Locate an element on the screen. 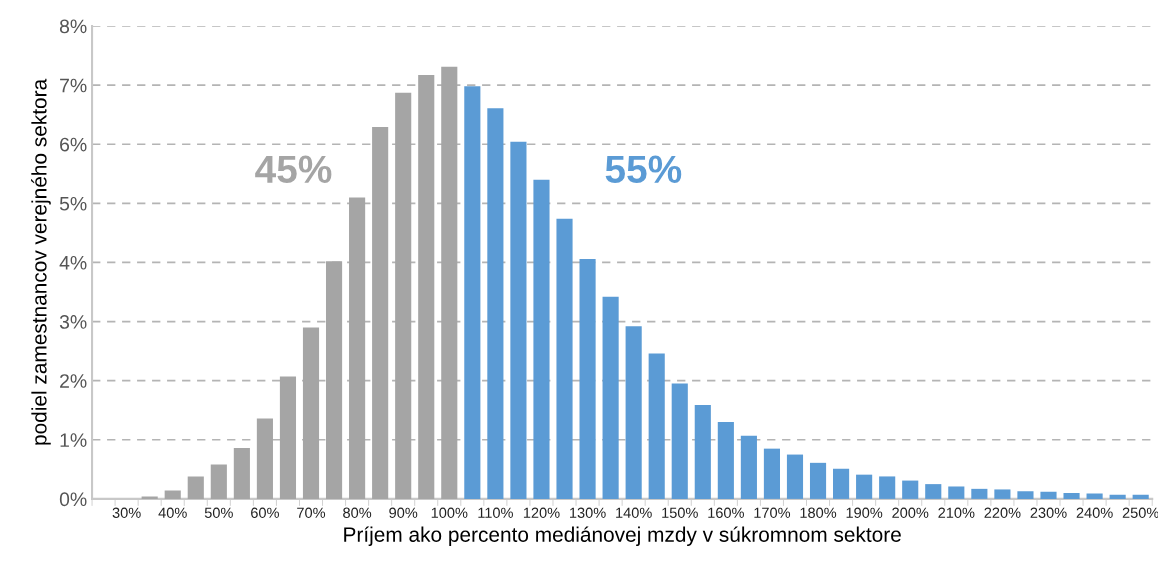 The height and width of the screenshot is (565, 1158). x-tick-label: 110% is located at coordinates (495, 512).